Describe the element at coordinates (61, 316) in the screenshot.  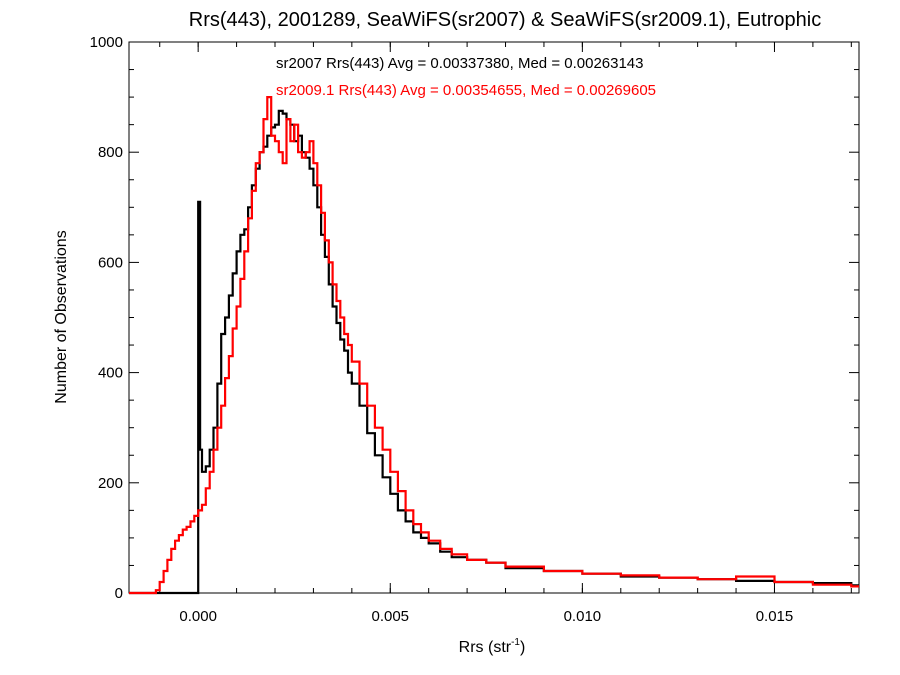
I see `y-axis-label: Number of Observations` at that location.